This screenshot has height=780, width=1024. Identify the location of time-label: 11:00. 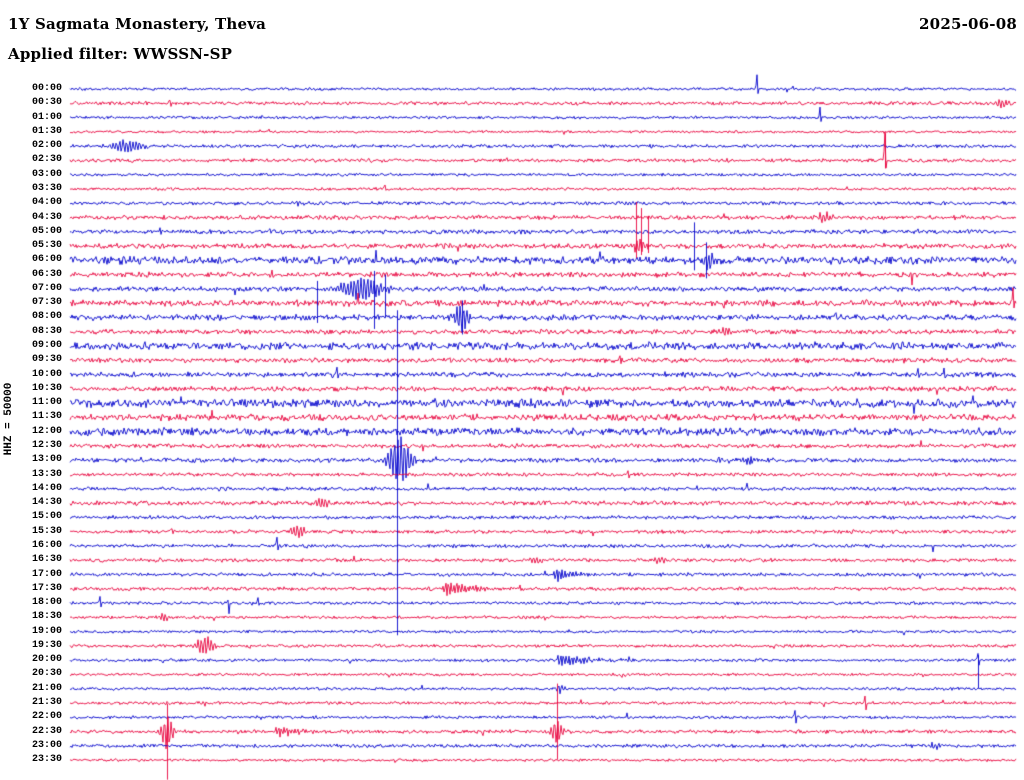
(46, 403).